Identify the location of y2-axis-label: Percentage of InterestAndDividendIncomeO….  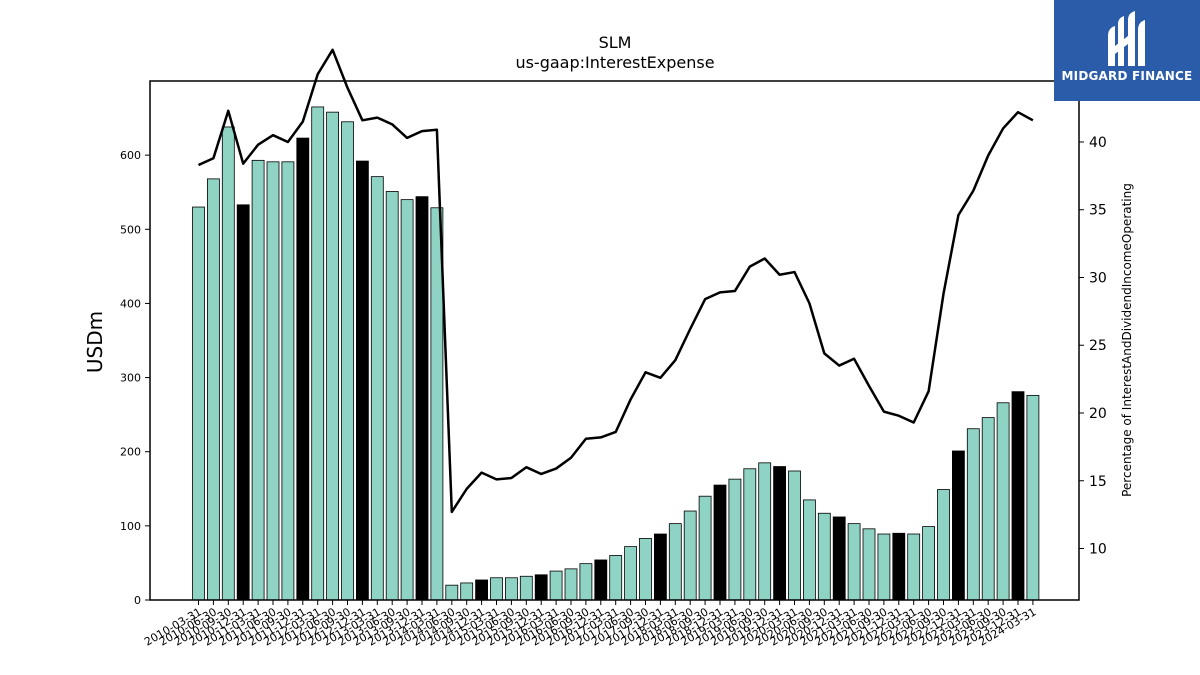
(1127, 340).